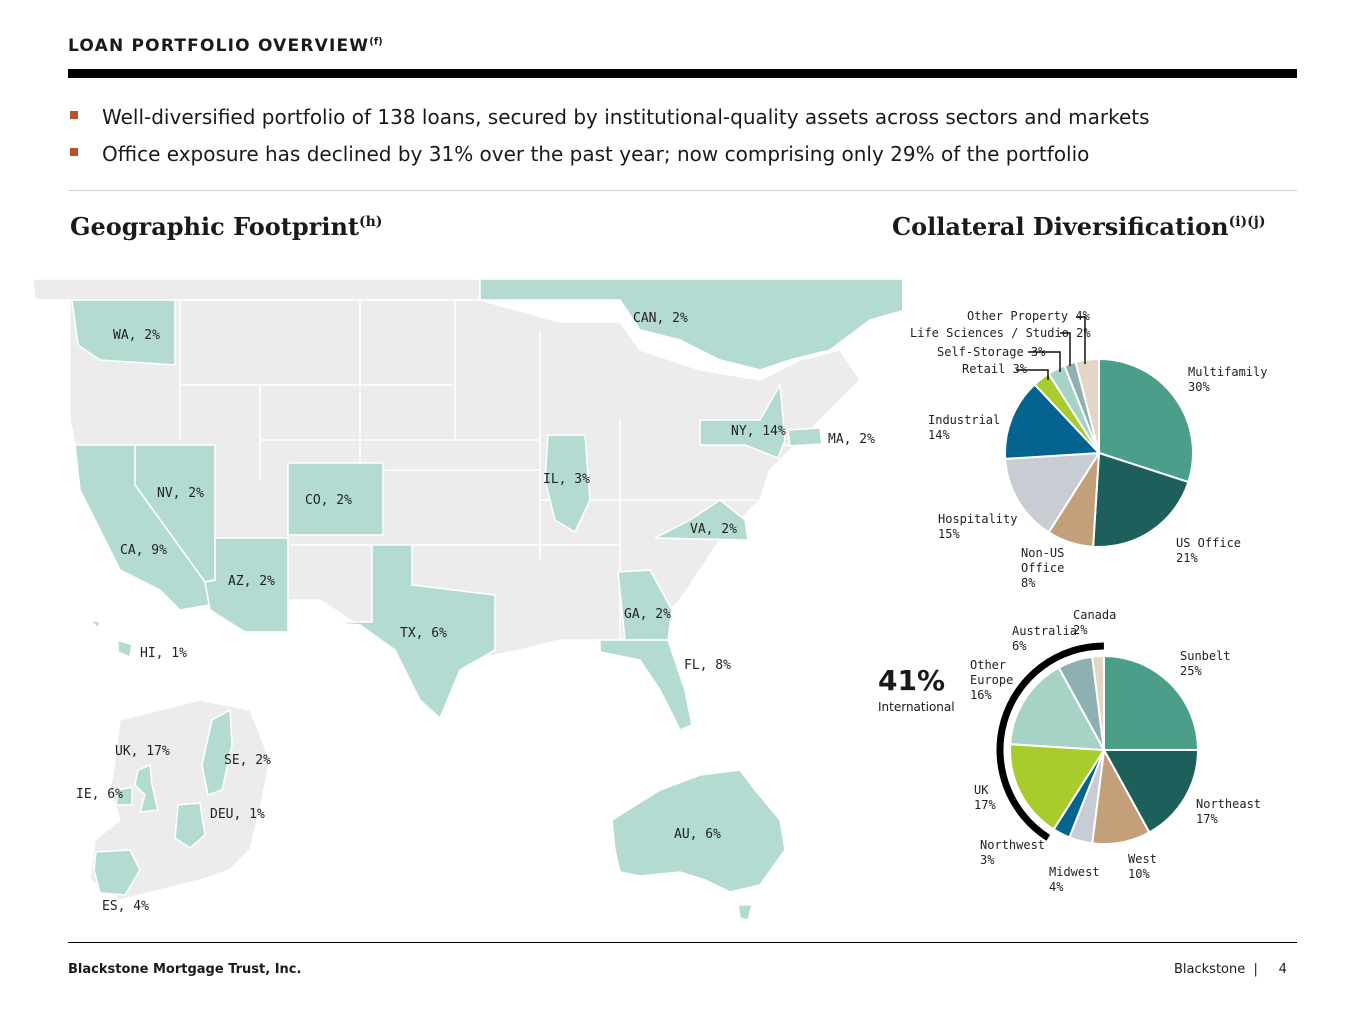 The image size is (1365, 1024). Describe the element at coordinates (1151, 702) in the screenshot. I see `pie-slice-sunbelt` at that location.